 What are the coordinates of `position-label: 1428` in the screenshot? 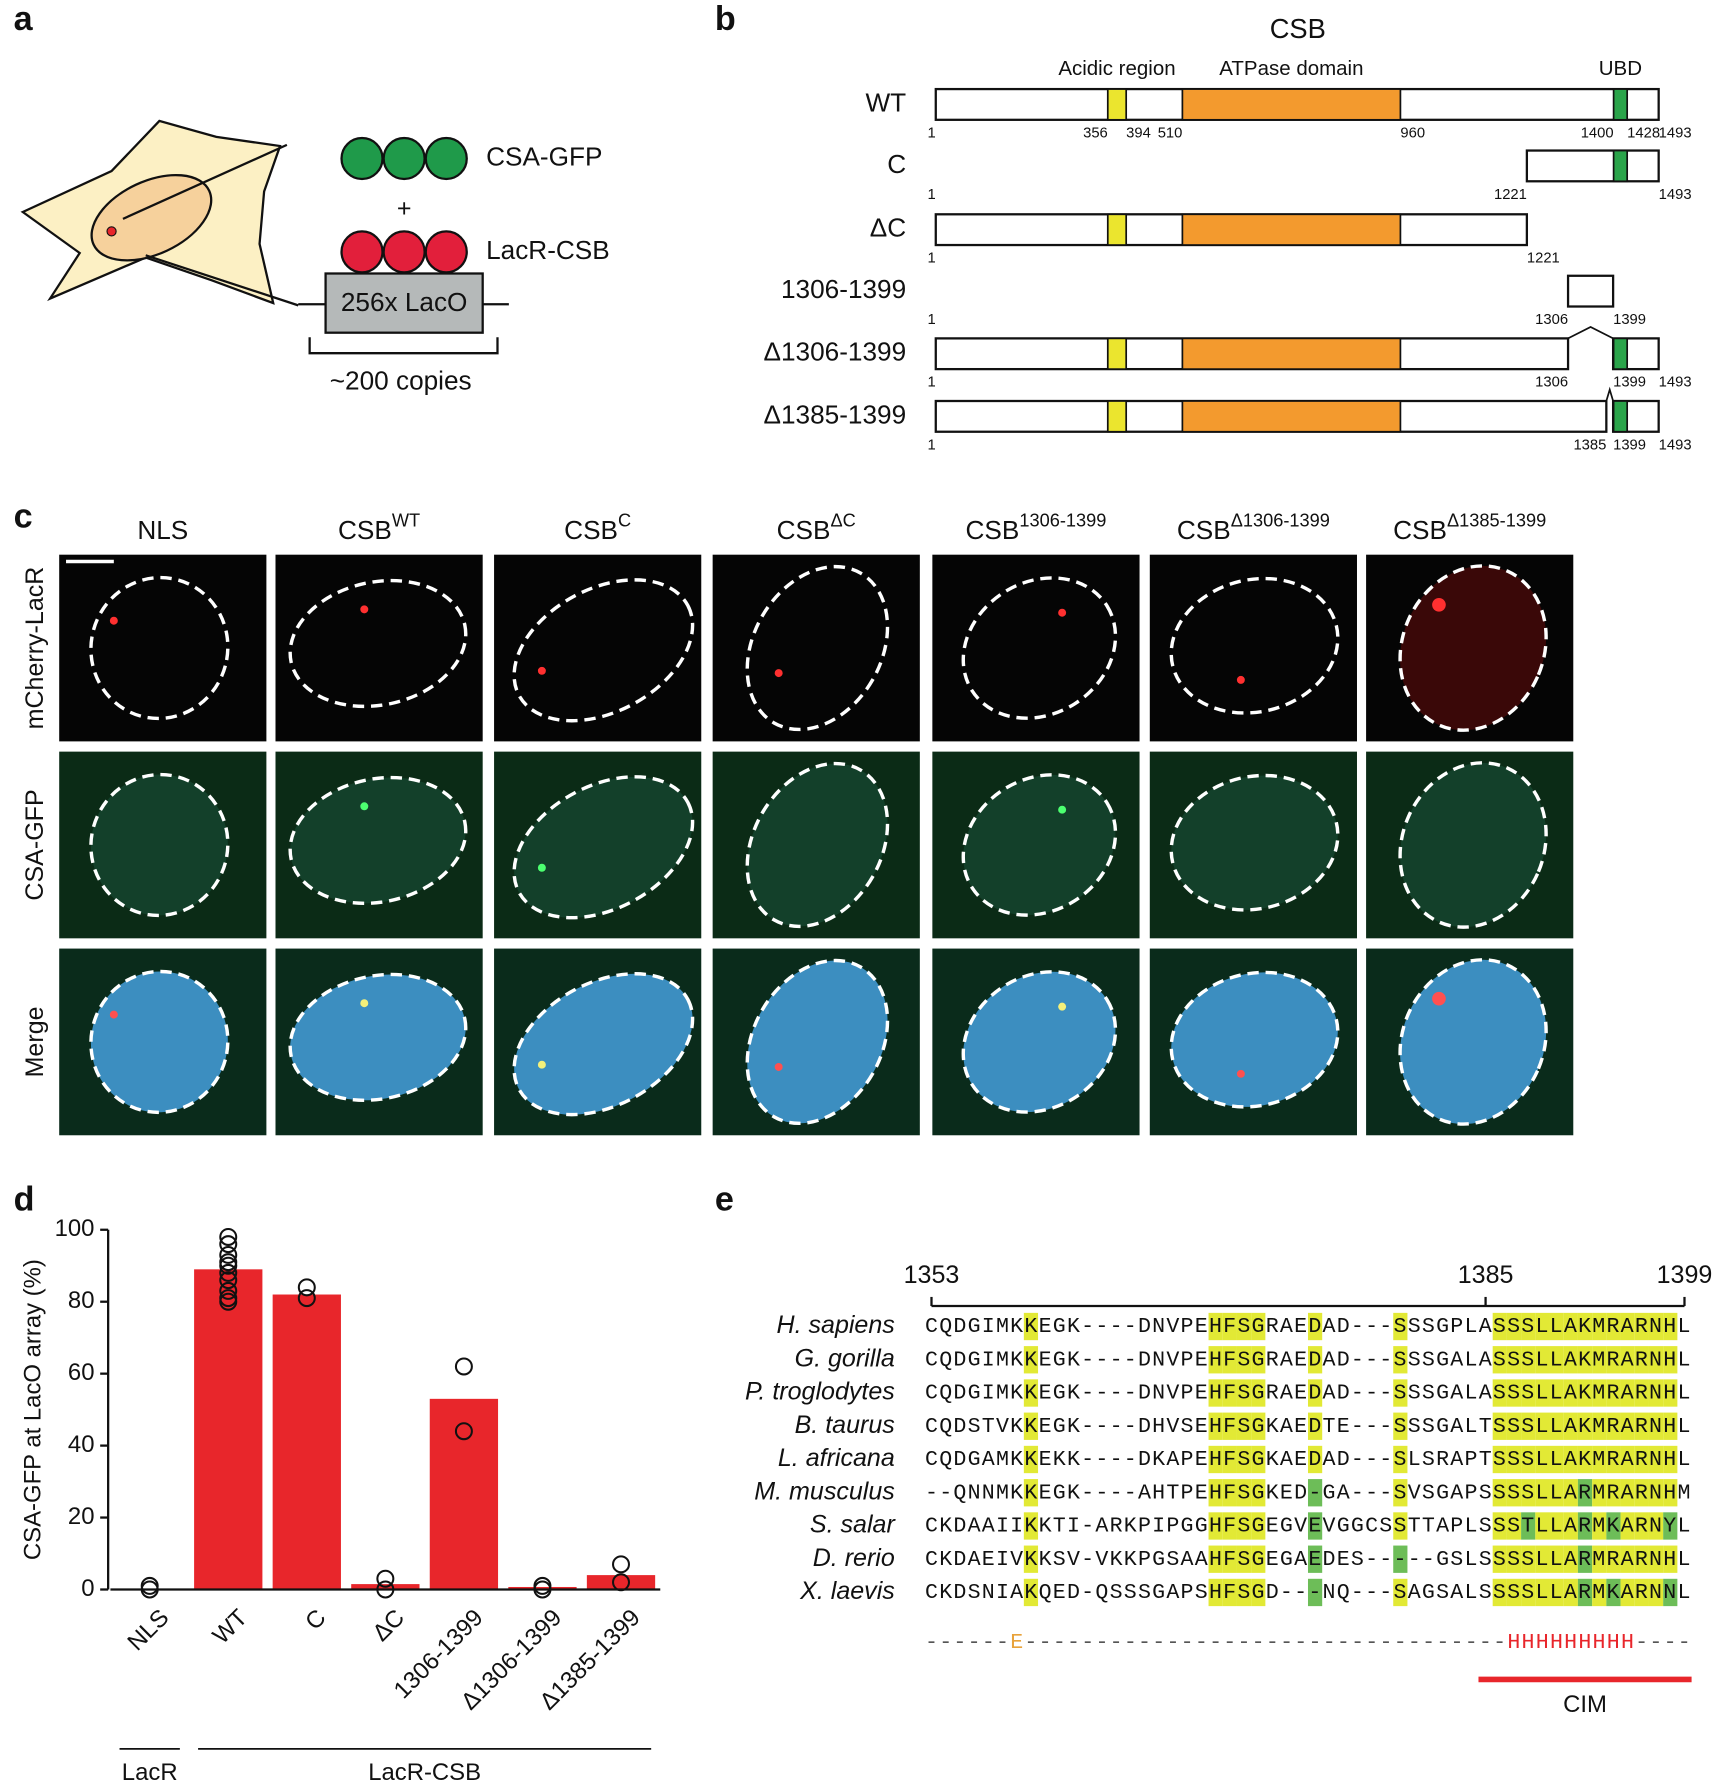 It's located at (1643, 133).